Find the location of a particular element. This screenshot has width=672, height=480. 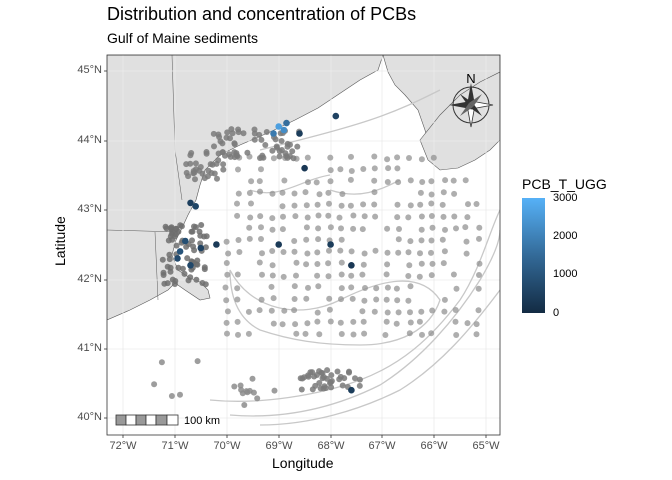

north-label: N is located at coordinates (470, 78).